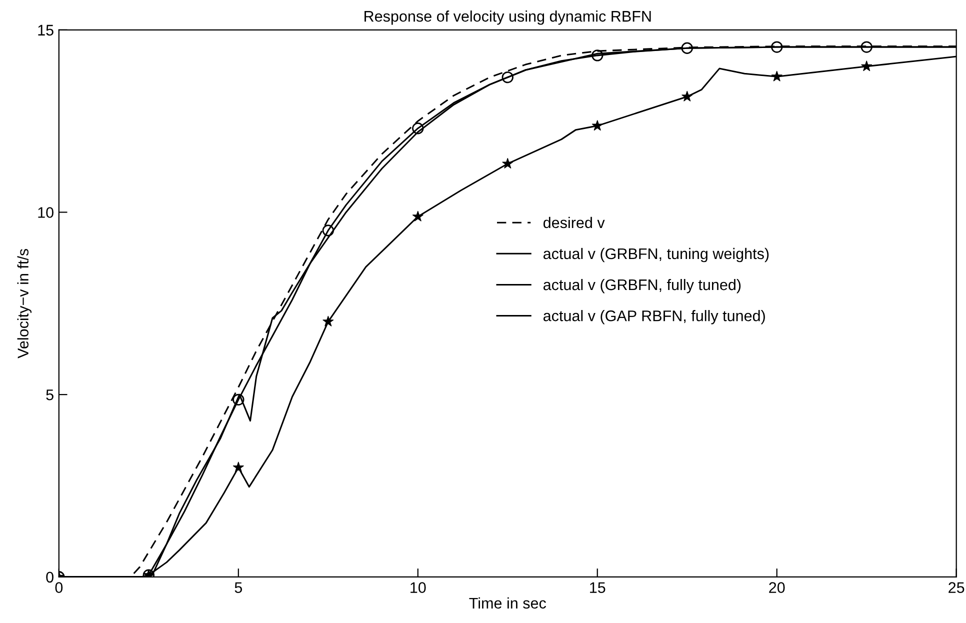 The width and height of the screenshot is (966, 623). I want to click on x-tick-label: 20, so click(777, 587).